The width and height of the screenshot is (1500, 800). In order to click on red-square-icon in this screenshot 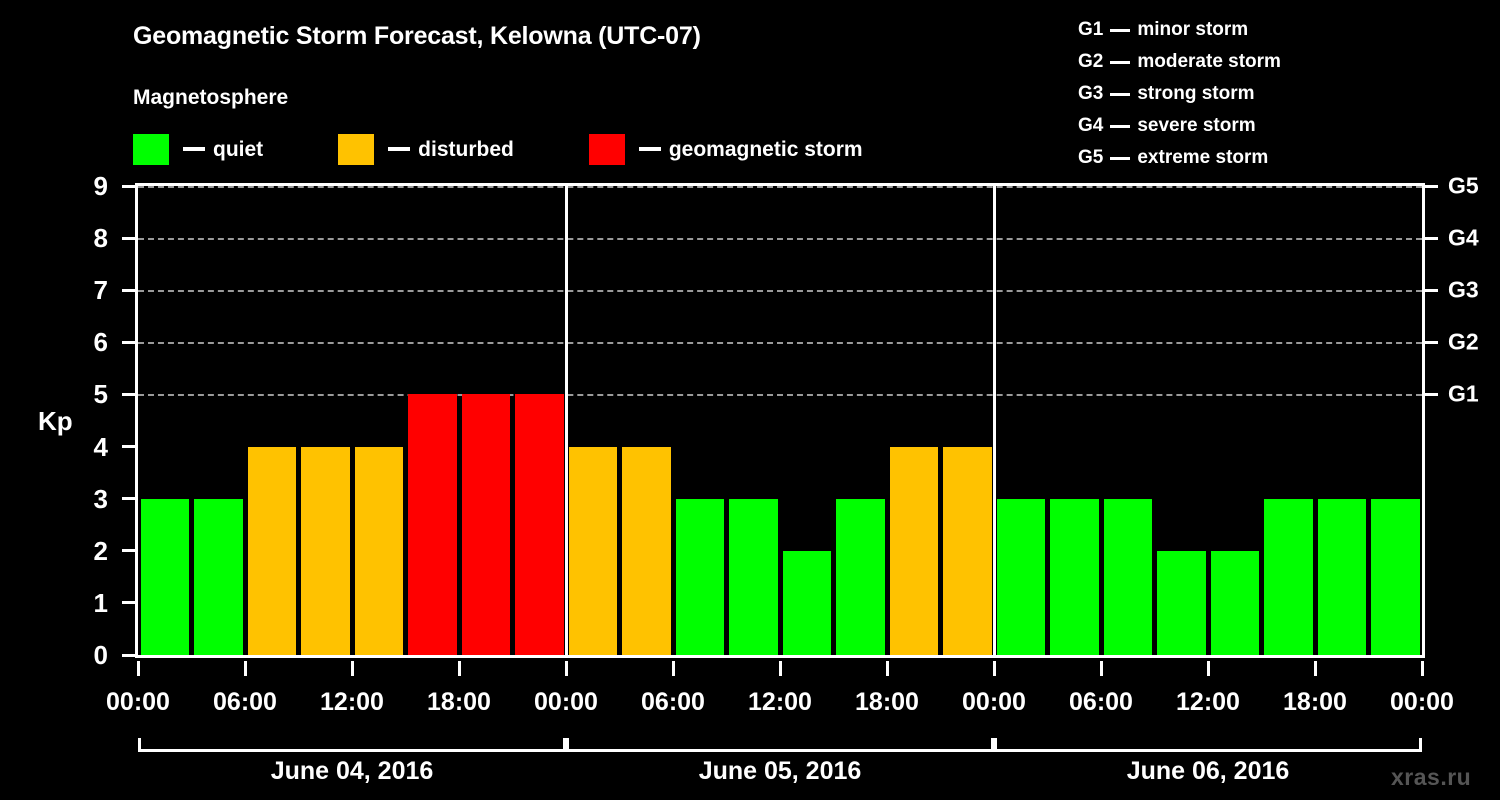, I will do `click(606, 149)`.